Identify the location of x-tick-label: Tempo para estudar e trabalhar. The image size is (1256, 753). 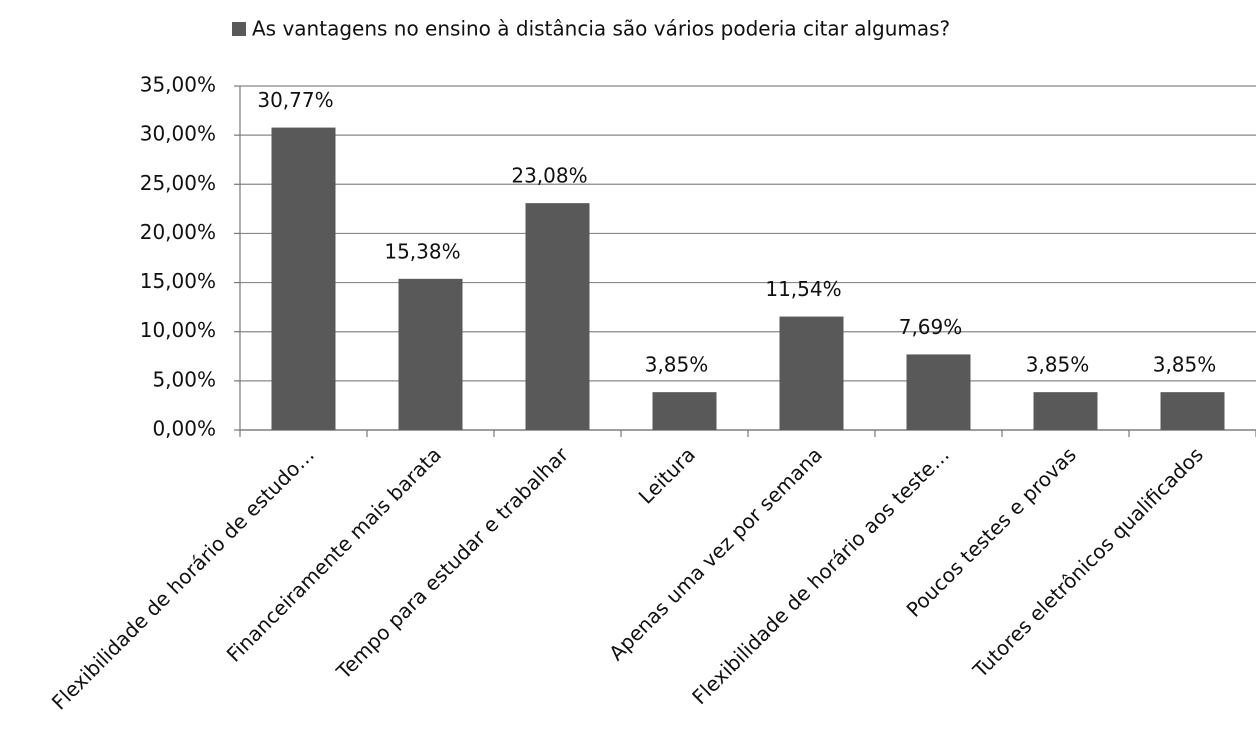
(452, 563).